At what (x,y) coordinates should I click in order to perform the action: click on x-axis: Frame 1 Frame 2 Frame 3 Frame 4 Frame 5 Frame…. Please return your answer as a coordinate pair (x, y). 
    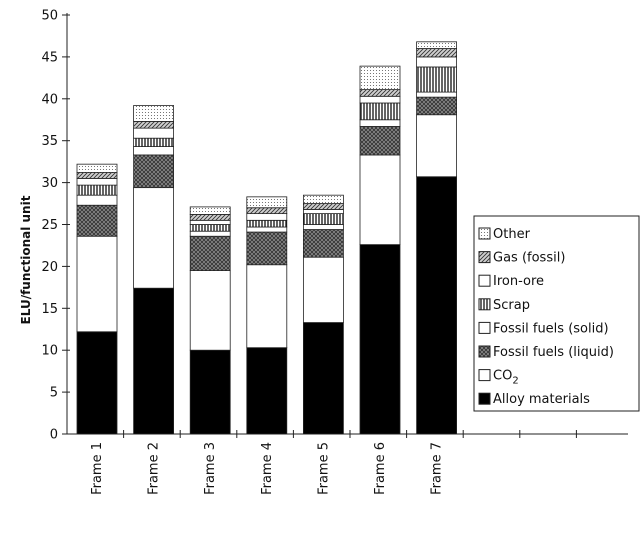
    Looking at the image, I should click on (347, 462).